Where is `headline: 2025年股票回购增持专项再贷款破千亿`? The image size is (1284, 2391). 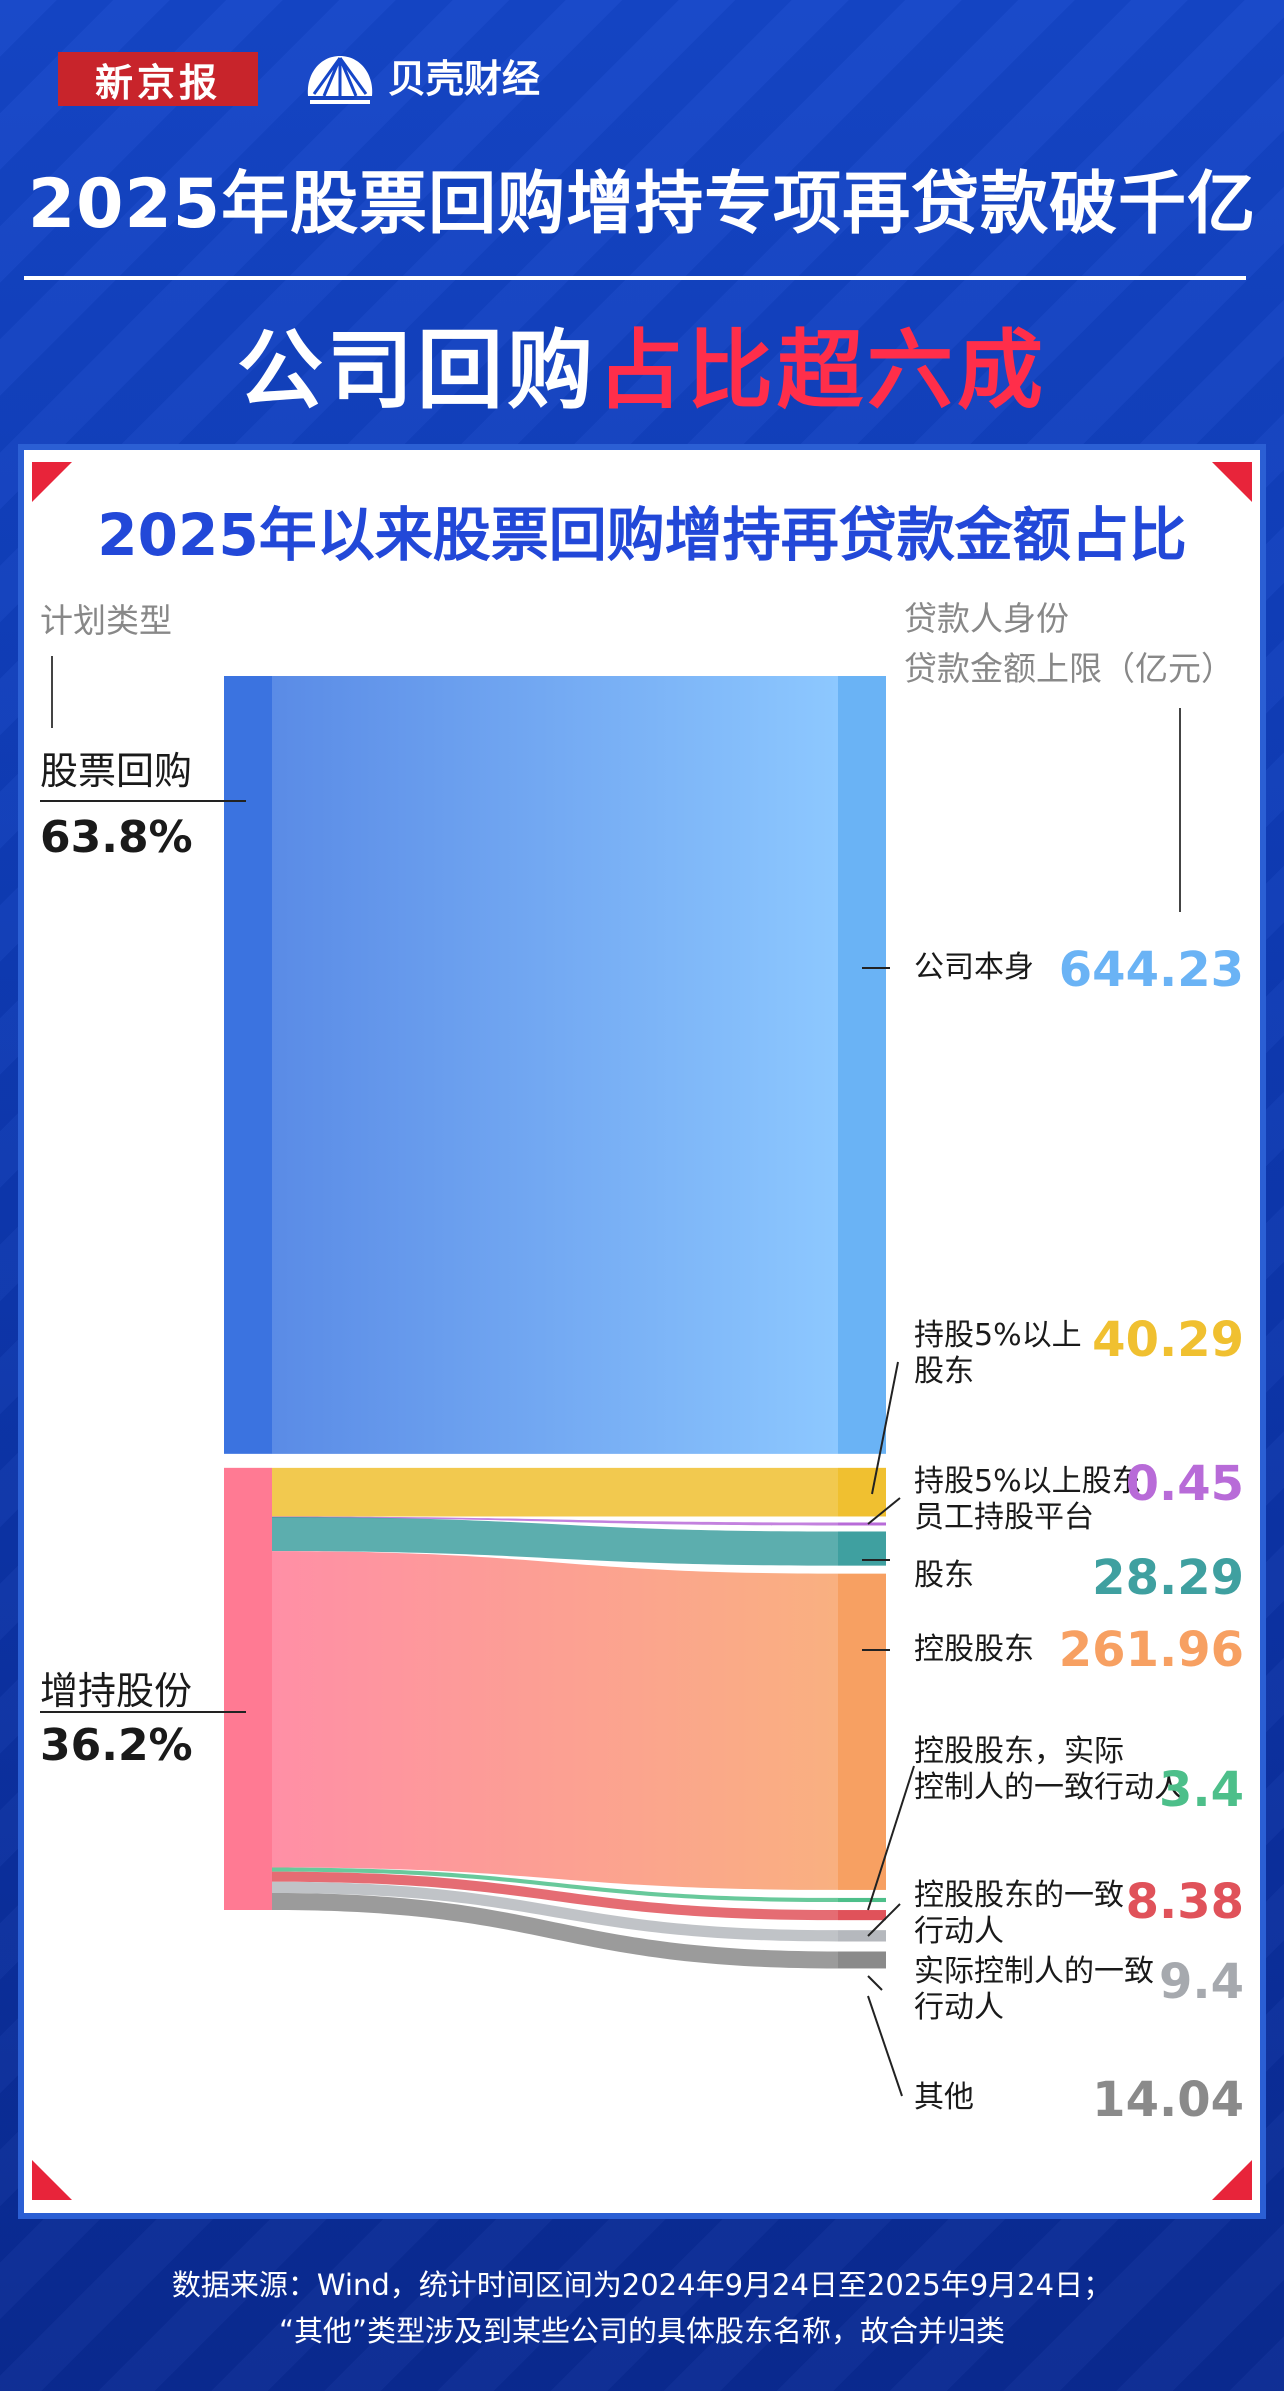
headline: 2025年股票回购增持专项再贷款破千亿 is located at coordinates (642, 204).